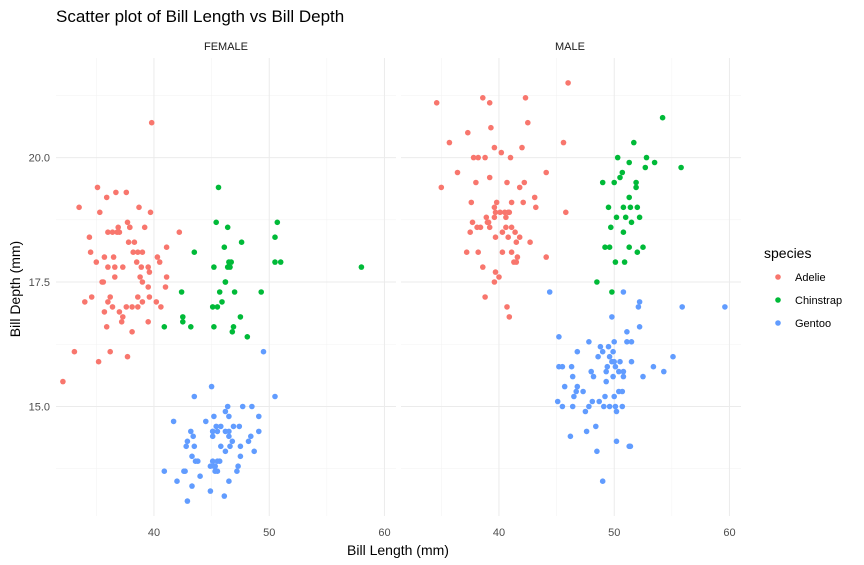 The height and width of the screenshot is (565, 864). Describe the element at coordinates (803, 287) in the screenshot. I see `legend: species Adelie Chinstrap Gentoo` at that location.